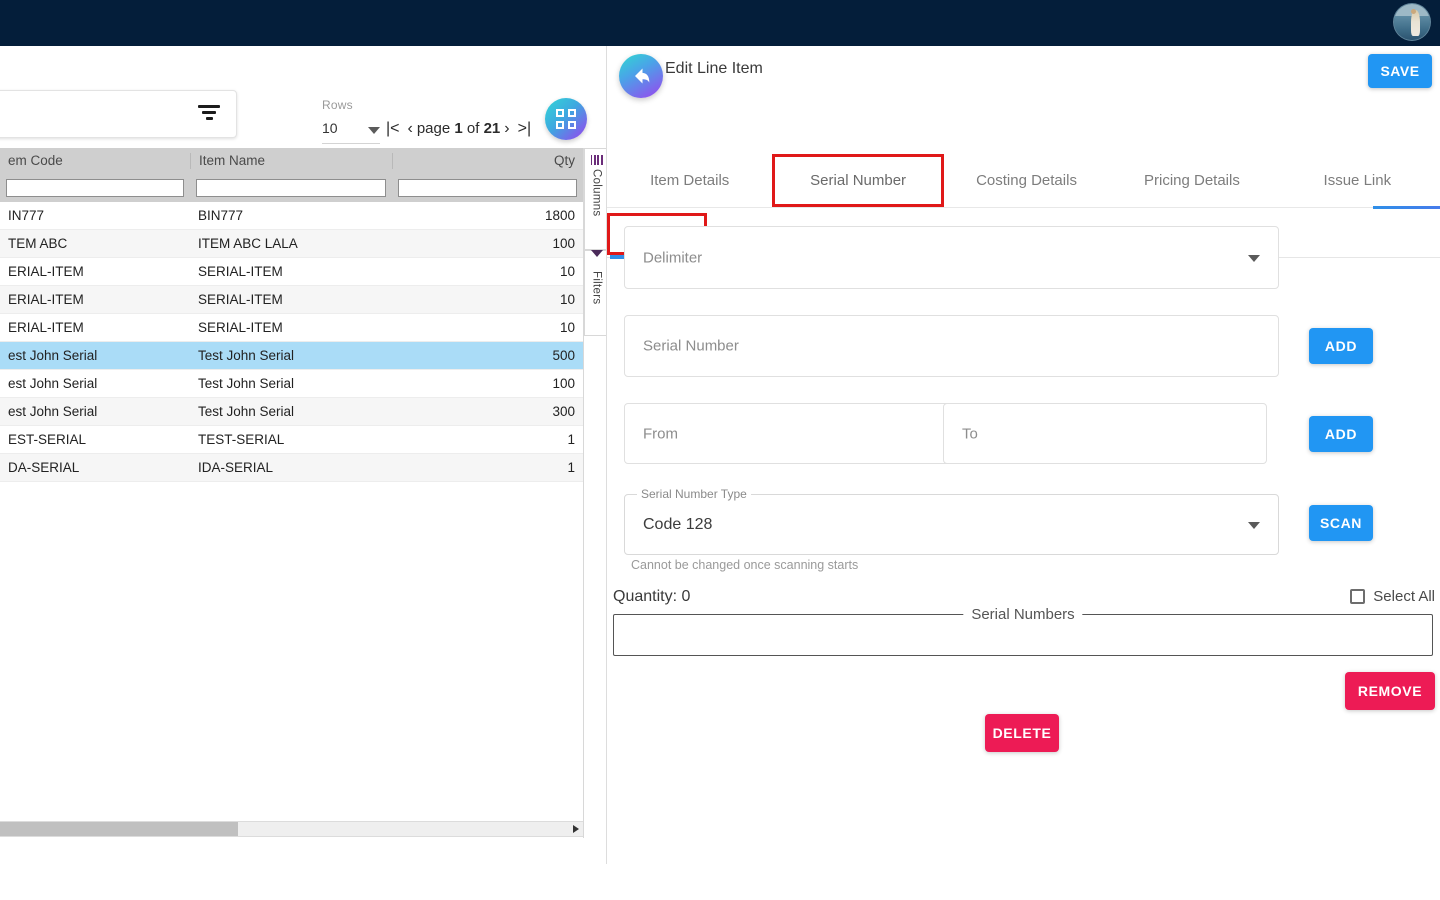 The image size is (1440, 900). What do you see at coordinates (714, 68) in the screenshot?
I see `page-title: Edit Line Item` at bounding box center [714, 68].